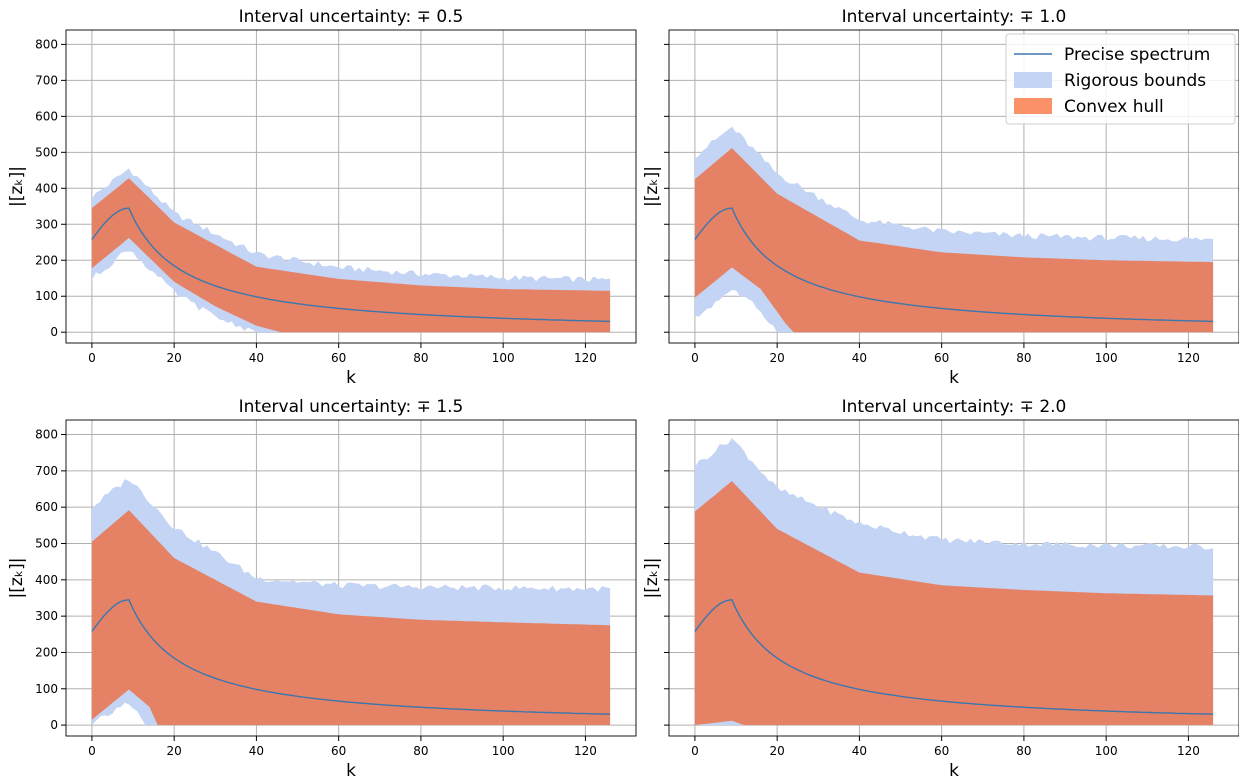 The image size is (1239, 778). What do you see at coordinates (1114, 107) in the screenshot?
I see `legend-convex-hull-label: Convex hull` at bounding box center [1114, 107].